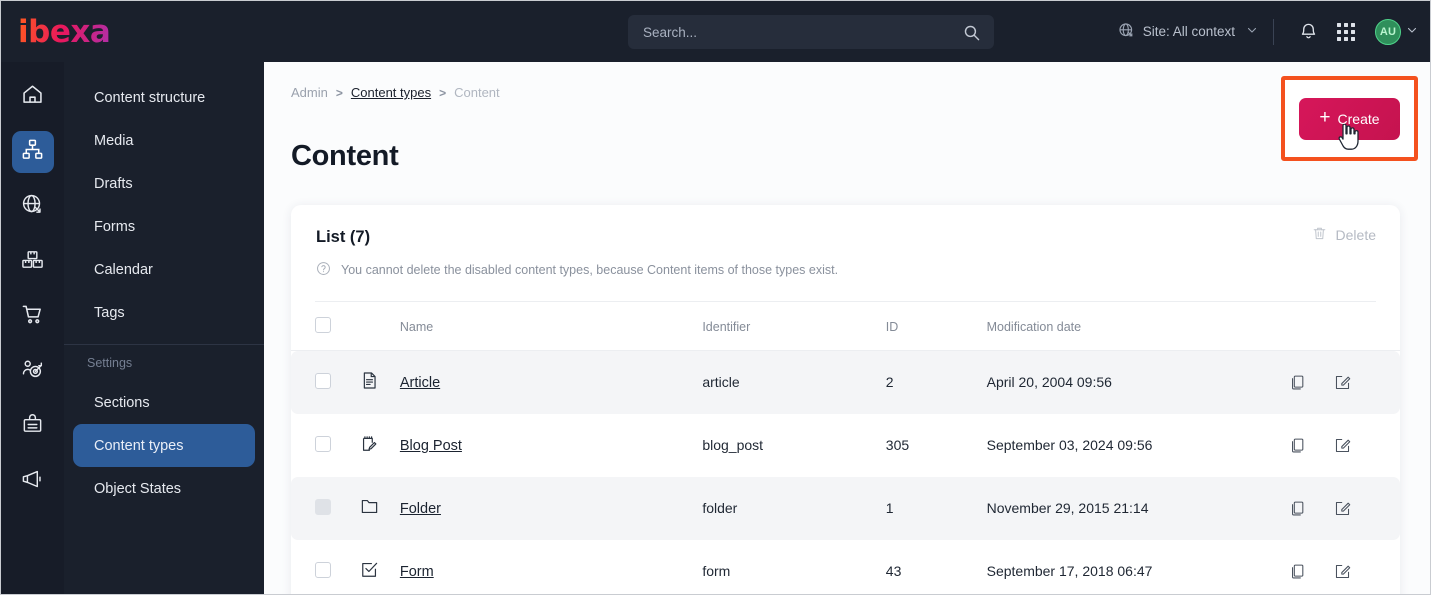 This screenshot has height=595, width=1431. I want to click on row-id-cell: 43, so click(893, 571).